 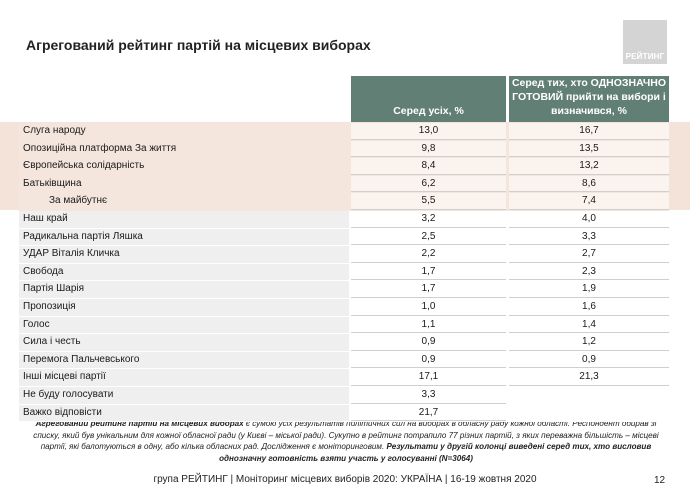 I want to click on table-row: Не буду голосувати 3,3, so click(x=344, y=395).